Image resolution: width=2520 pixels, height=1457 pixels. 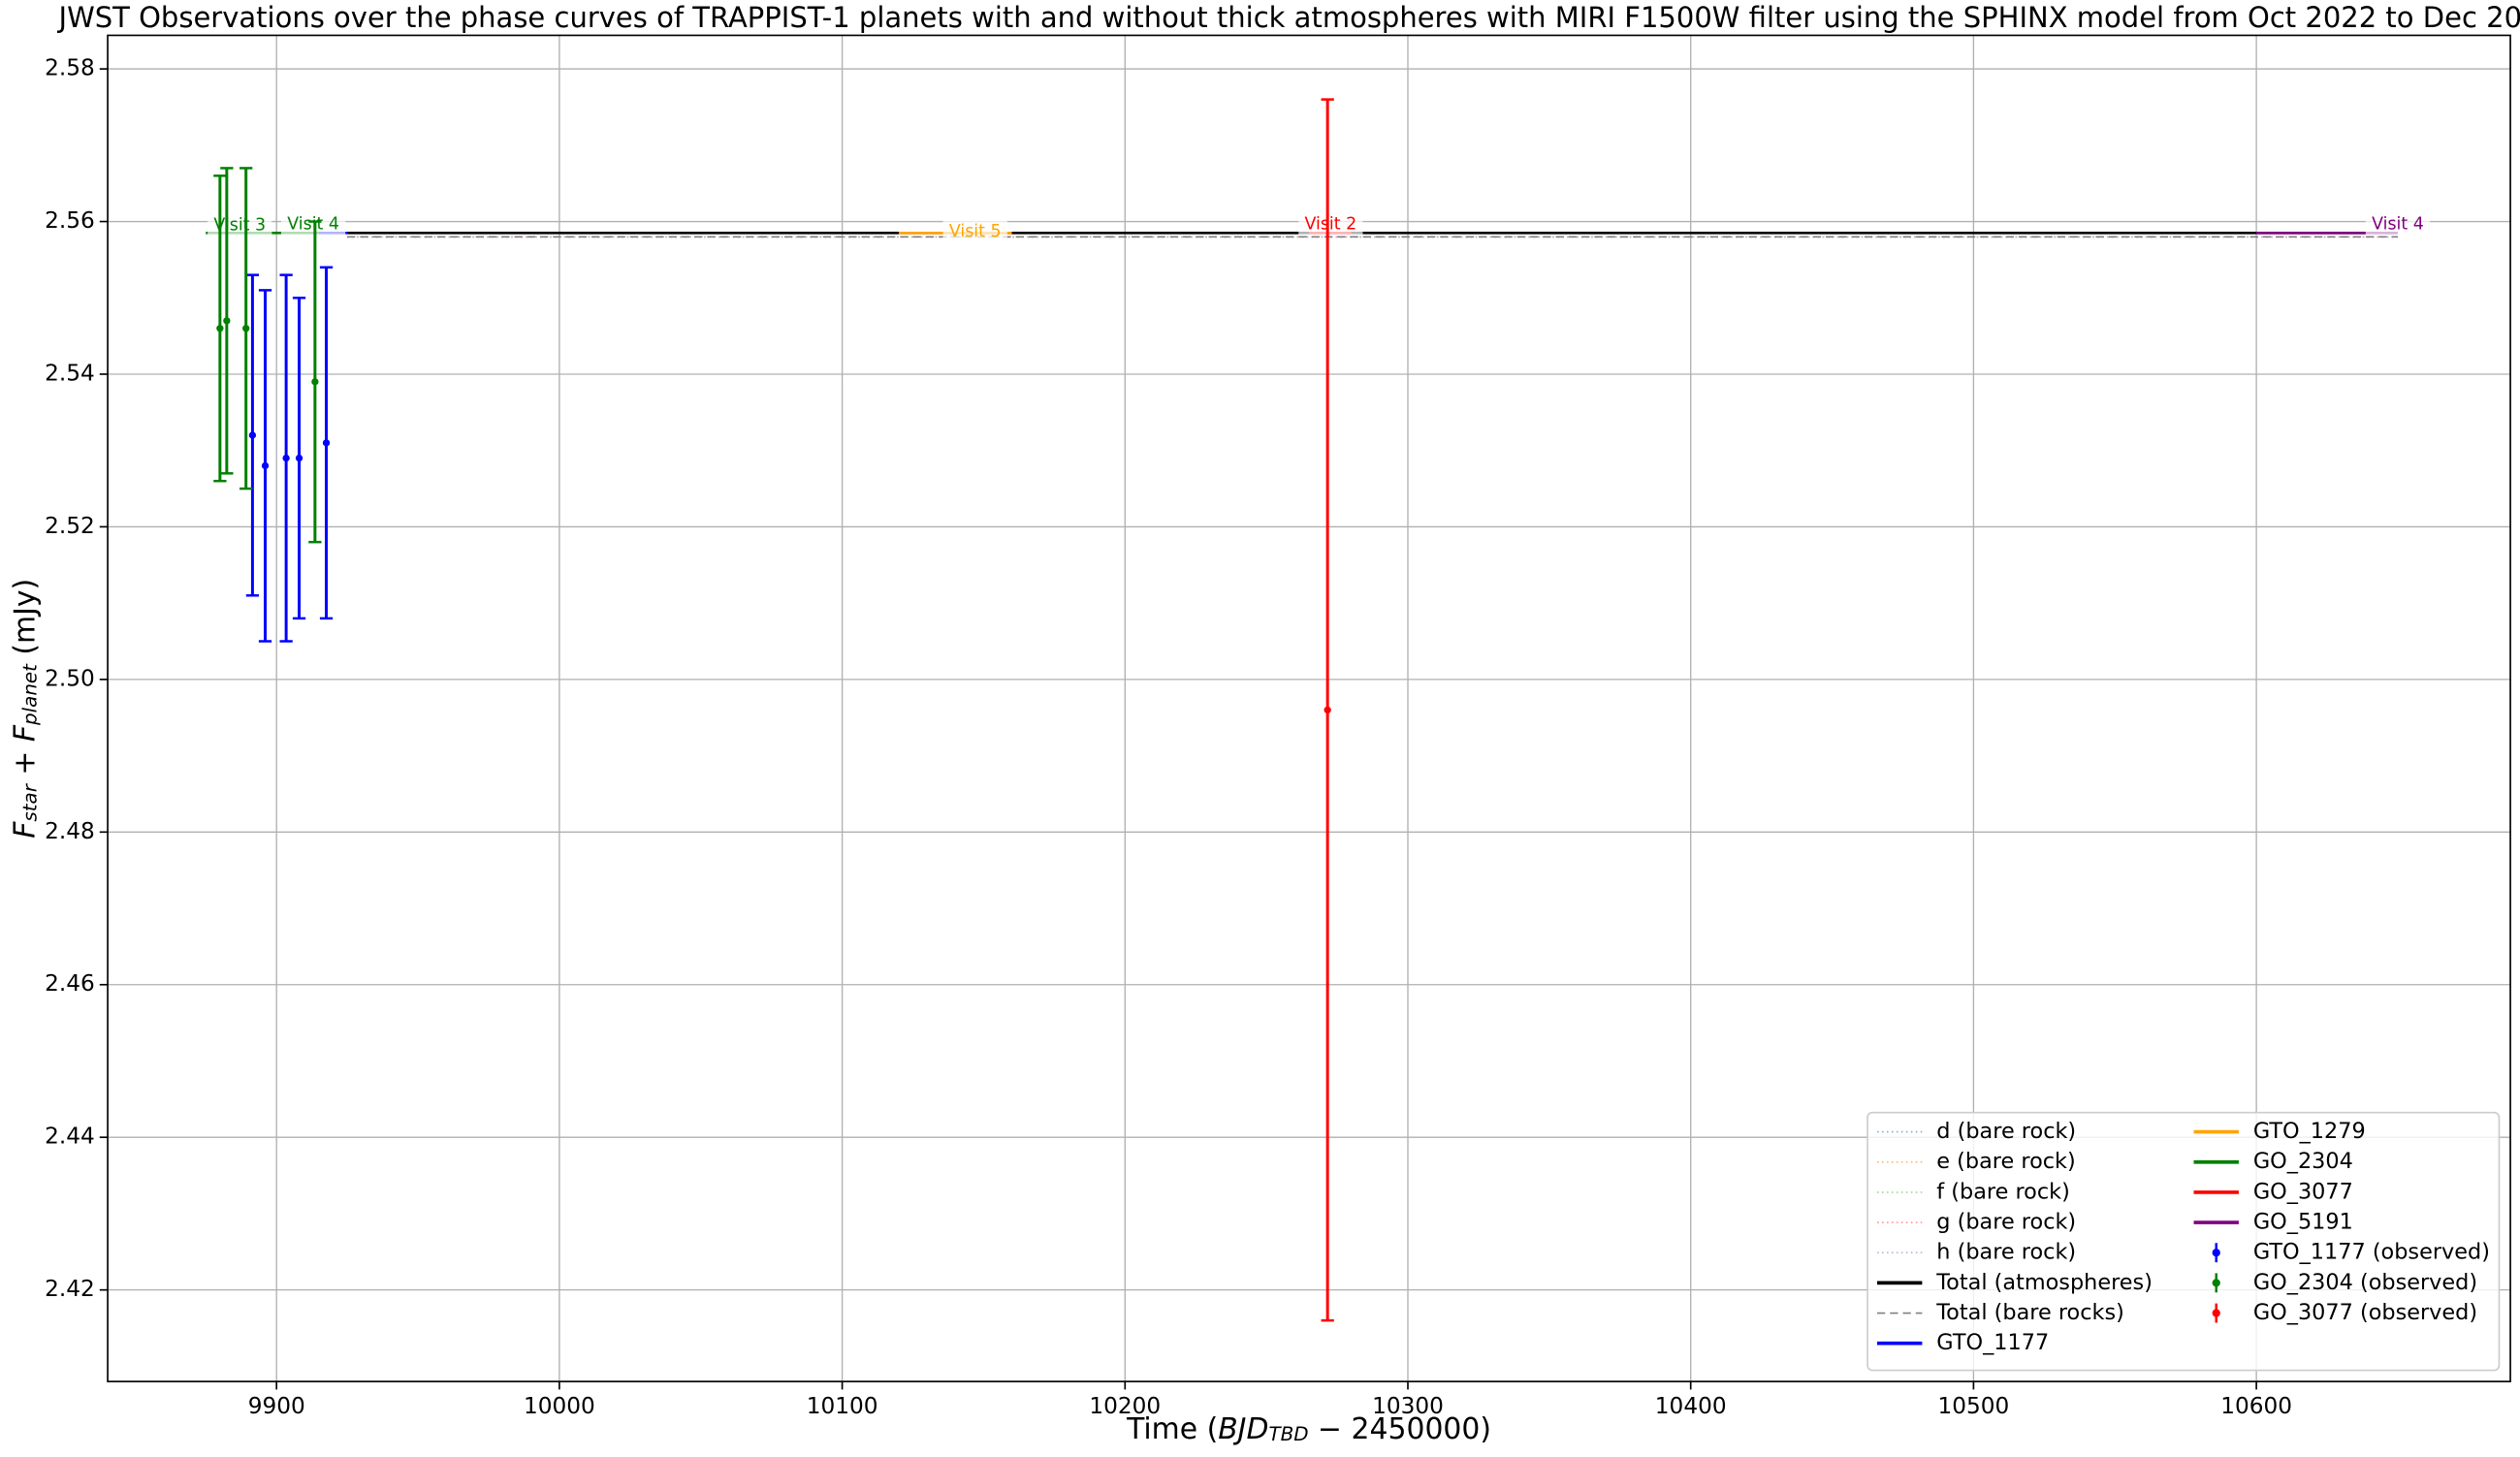 I want to click on x-tick-label: 9900, so click(x=277, y=1406).